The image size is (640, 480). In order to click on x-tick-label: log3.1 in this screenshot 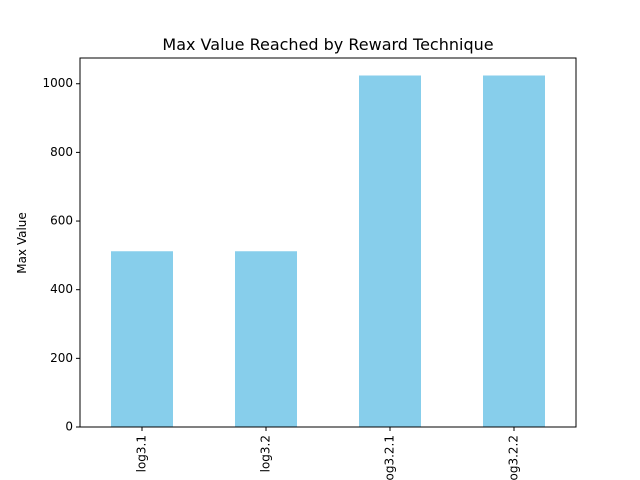, I will do `click(142, 453)`.